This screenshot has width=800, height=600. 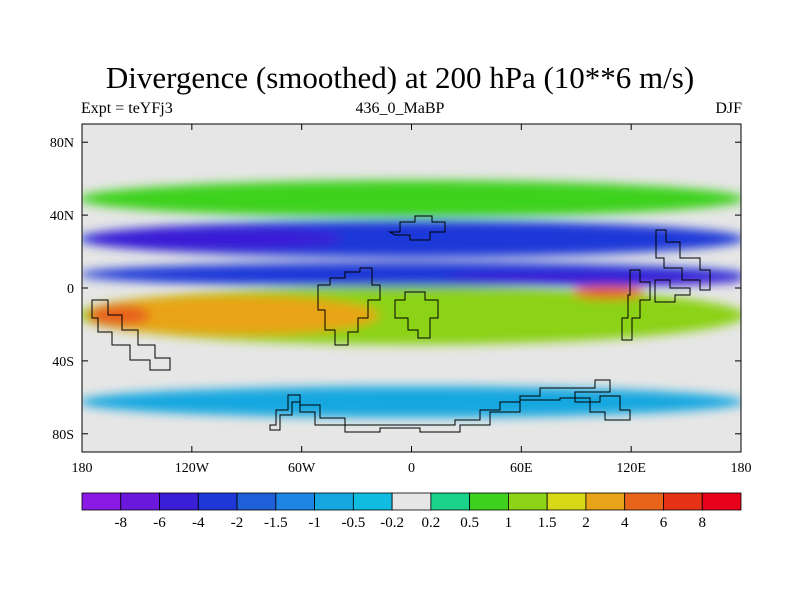 What do you see at coordinates (63, 362) in the screenshot?
I see `y-tick-label: 40S` at bounding box center [63, 362].